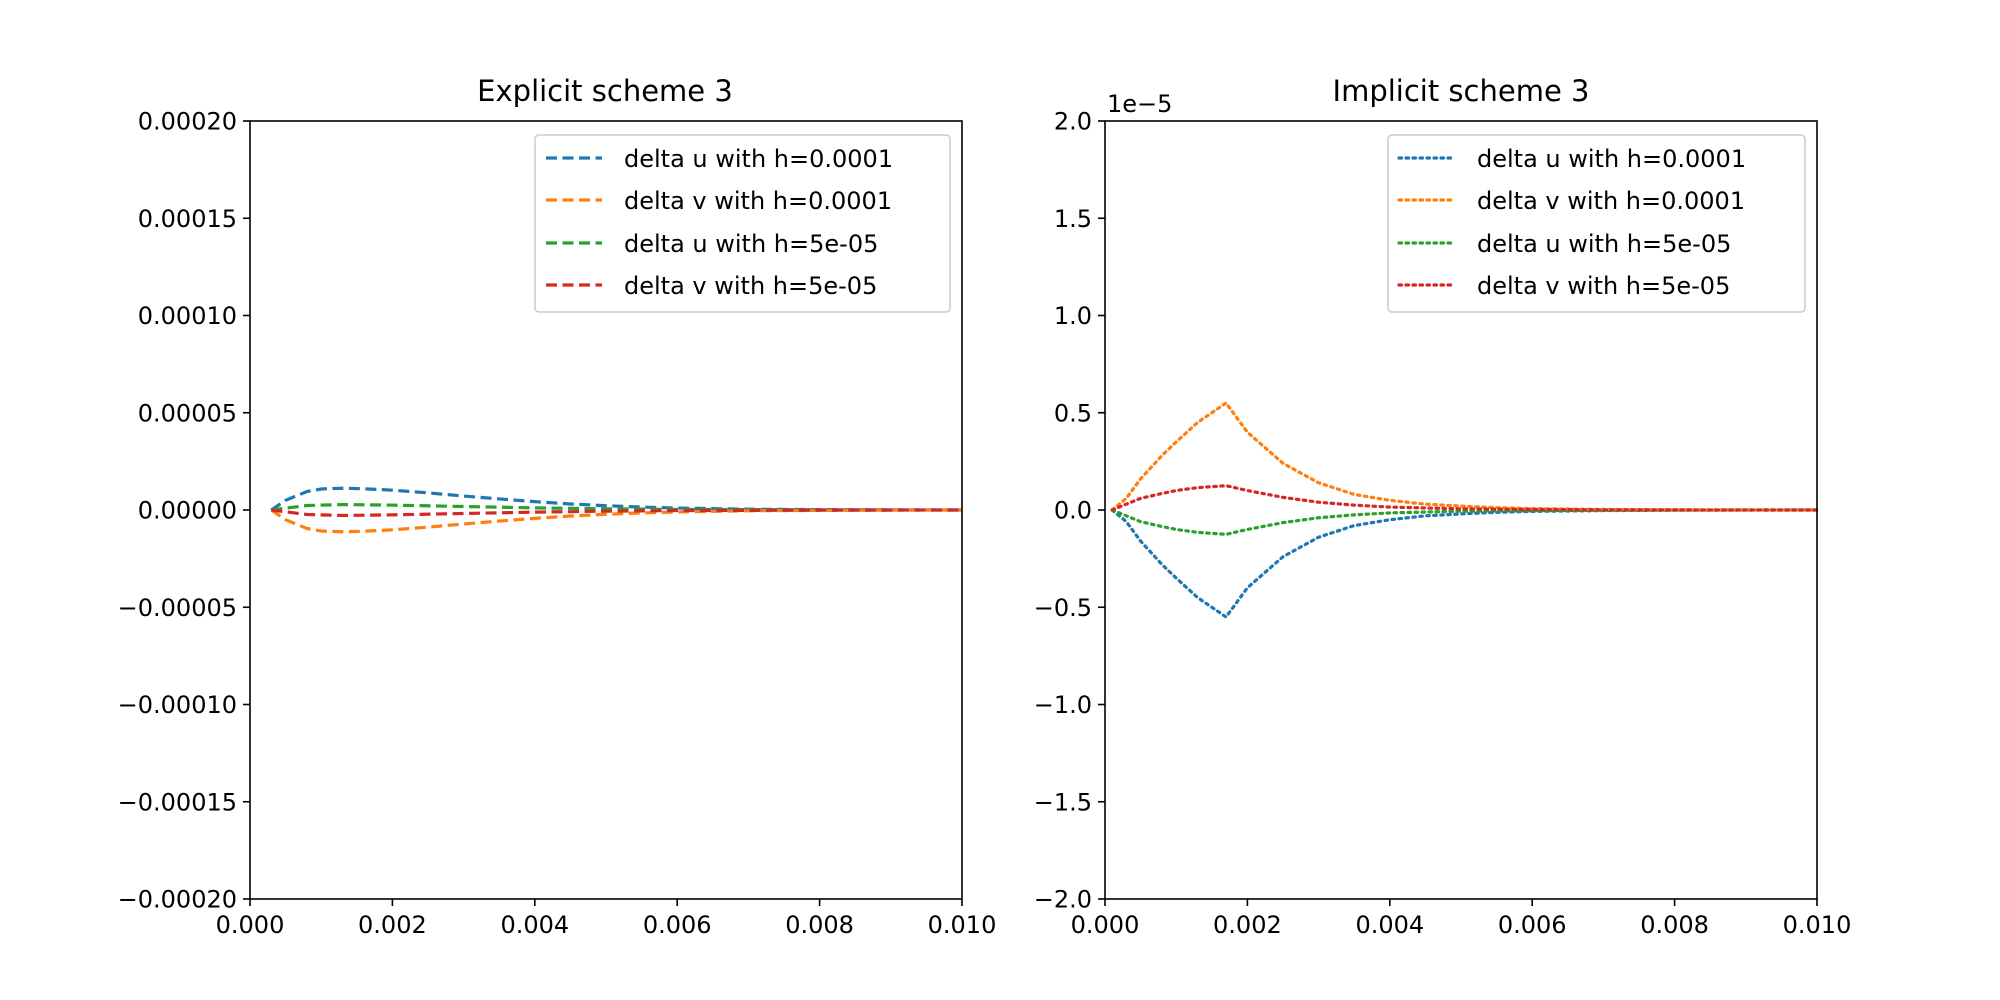 Image resolution: width=2000 pixels, height=1000 pixels. I want to click on implicit-y-tick-label: 0.5, so click(1073, 413).